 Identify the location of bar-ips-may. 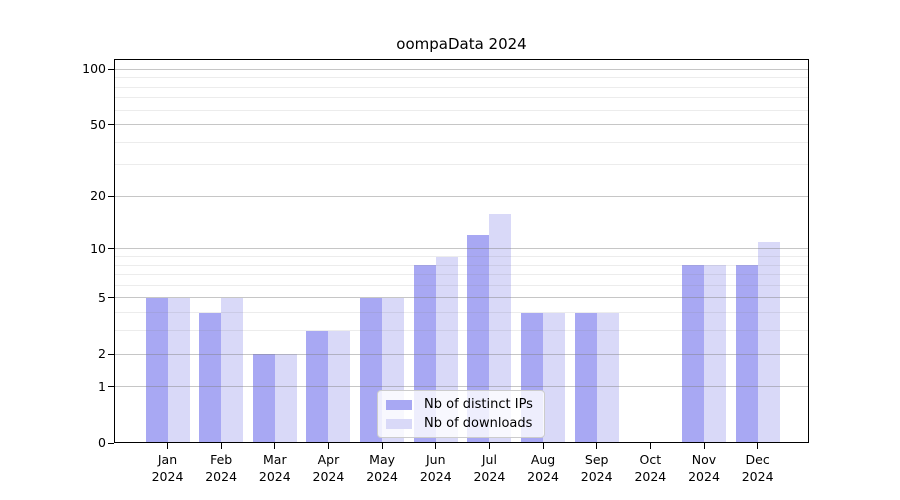
(371, 370).